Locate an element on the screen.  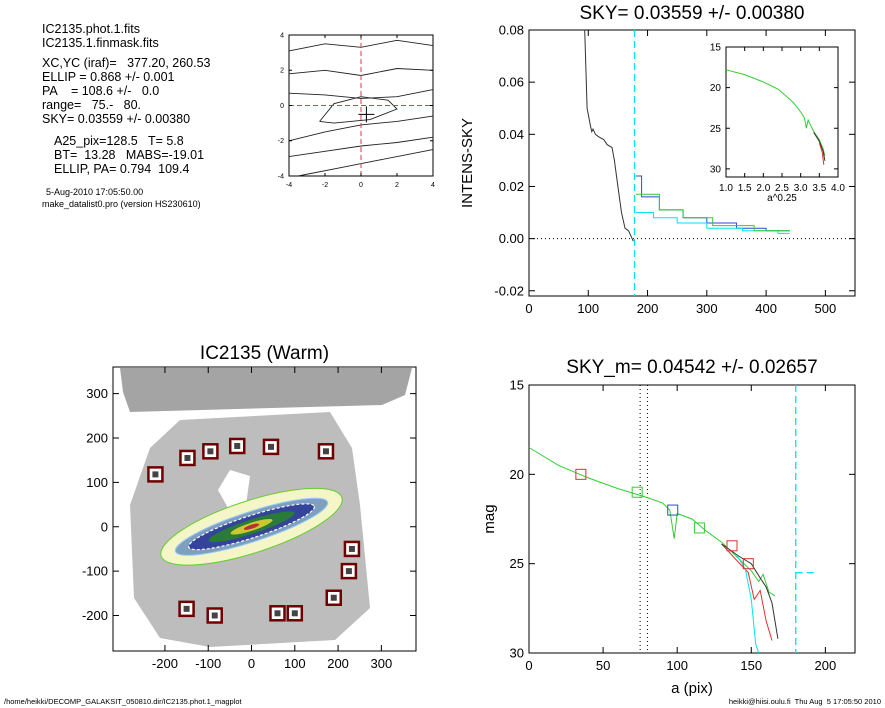
inset-y-tick-label: 25 is located at coordinates (716, 129).